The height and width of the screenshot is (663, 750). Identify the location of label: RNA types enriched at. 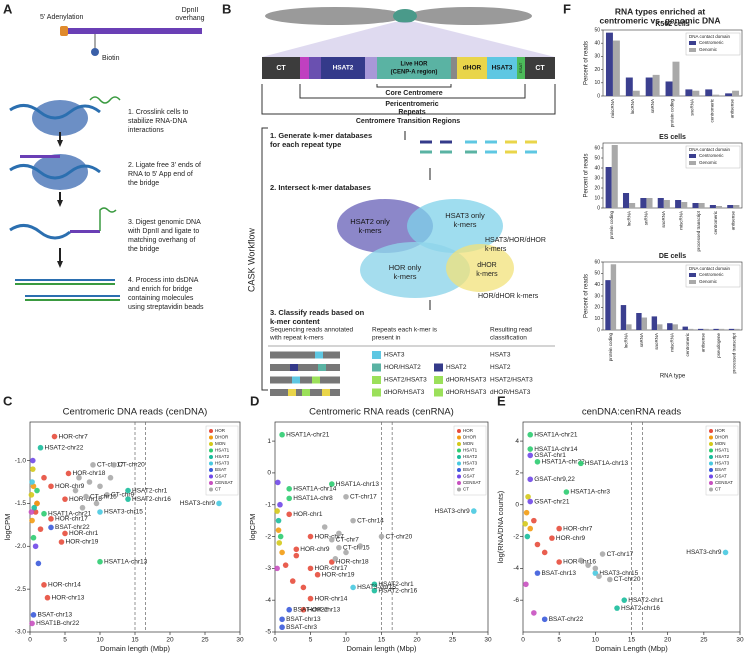
(660, 11).